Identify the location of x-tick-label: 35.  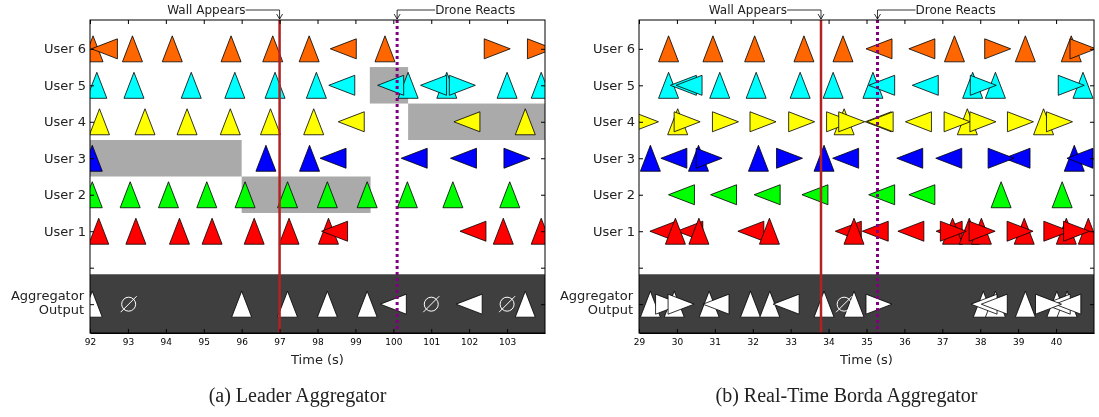
(867, 342).